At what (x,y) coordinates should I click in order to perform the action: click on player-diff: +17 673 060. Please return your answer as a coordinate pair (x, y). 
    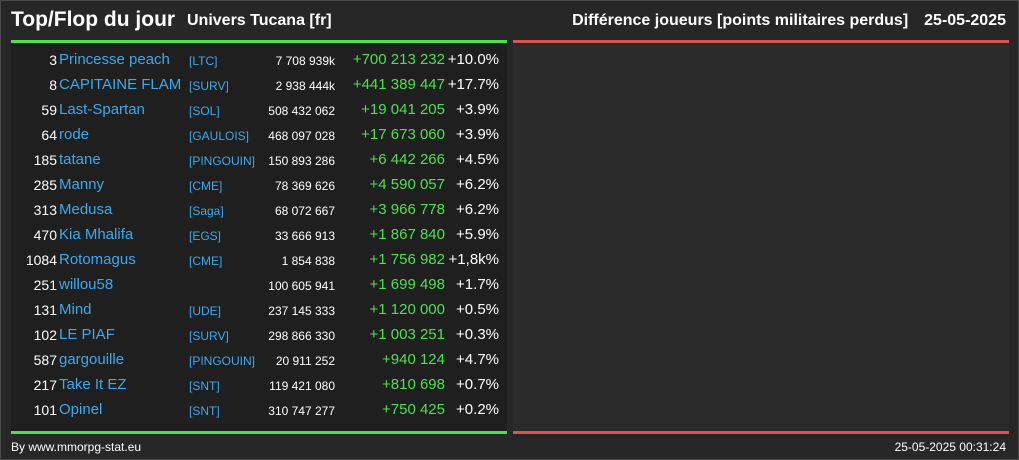
    Looking at the image, I should click on (403, 134).